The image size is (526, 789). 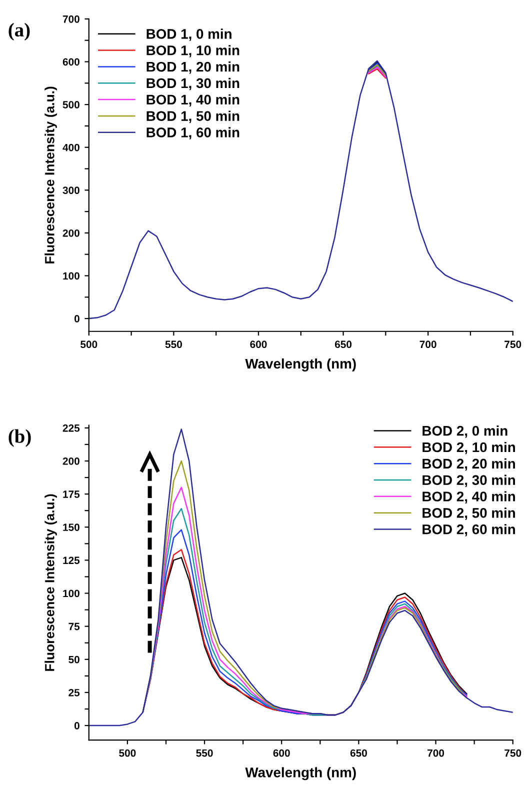 What do you see at coordinates (189, 34) in the screenshot?
I see `legend-label: BOD 1, 0 min` at bounding box center [189, 34].